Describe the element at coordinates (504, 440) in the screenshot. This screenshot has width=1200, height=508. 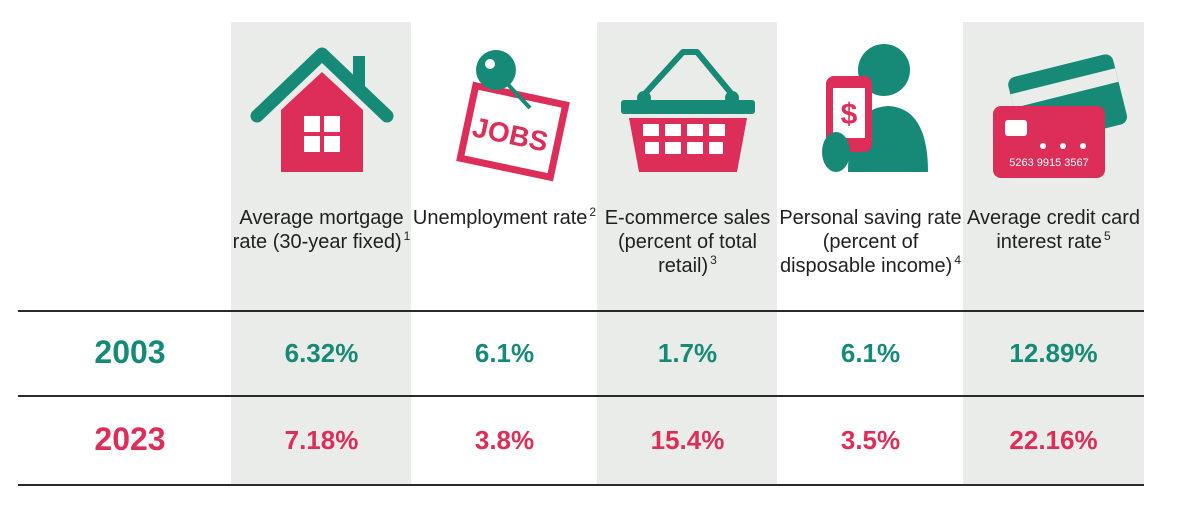
I see `value-2023-unemployment: 3.8%` at that location.